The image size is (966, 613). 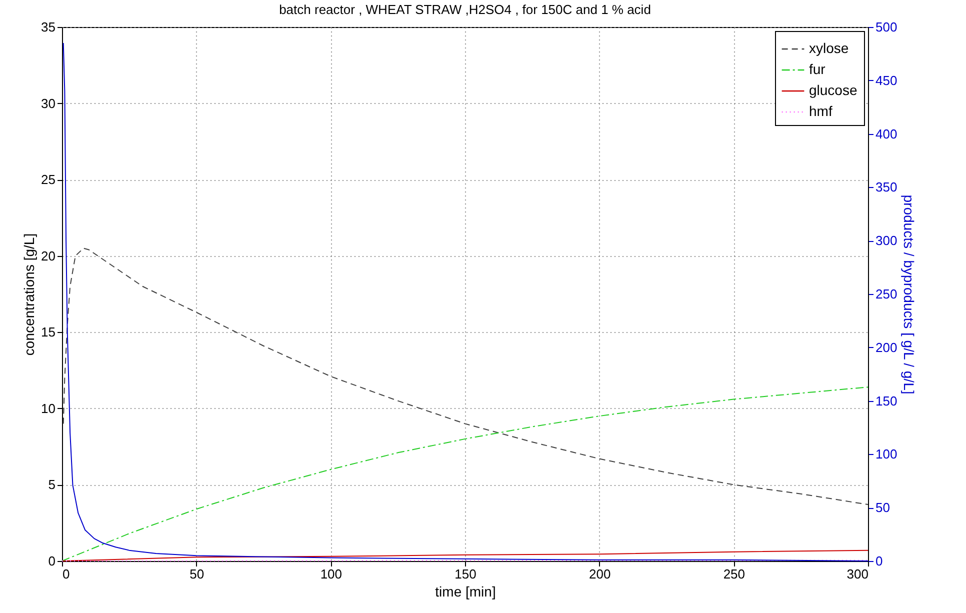 I want to click on y-tick-label: 5, so click(x=52, y=484).